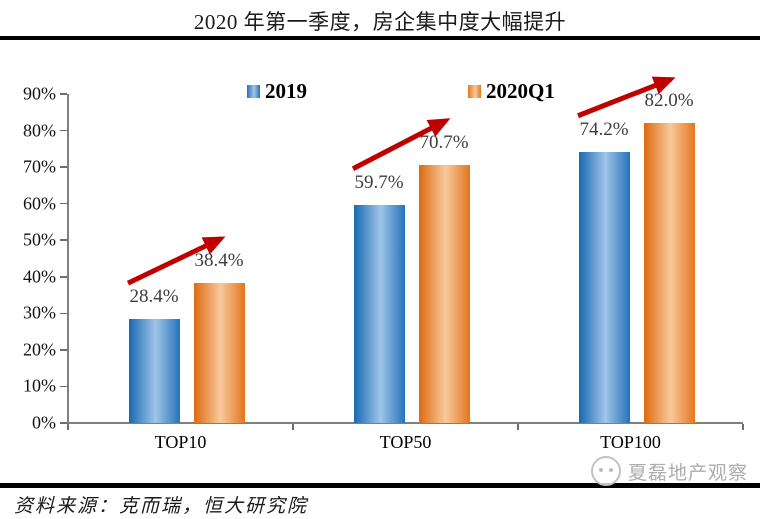 The height and width of the screenshot is (519, 760). What do you see at coordinates (286, 90) in the screenshot?
I see `legend-label: 2019` at bounding box center [286, 90].